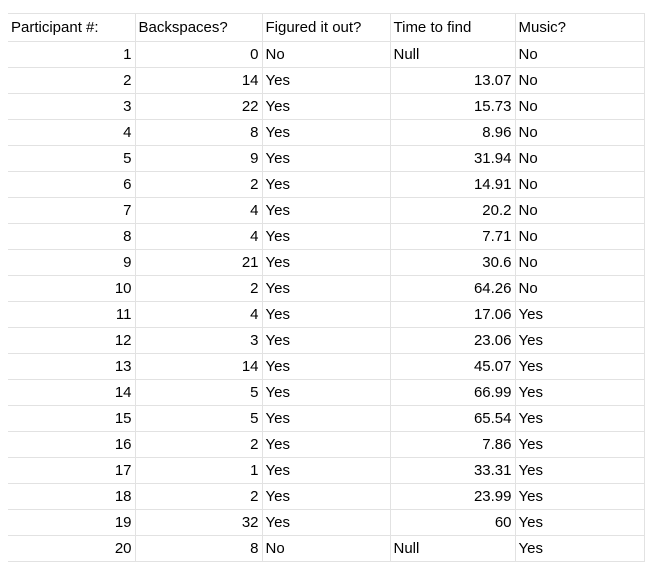 This screenshot has width=655, height=571. Describe the element at coordinates (453, 158) in the screenshot. I see `cell-time-to-find: 31.94` at that location.